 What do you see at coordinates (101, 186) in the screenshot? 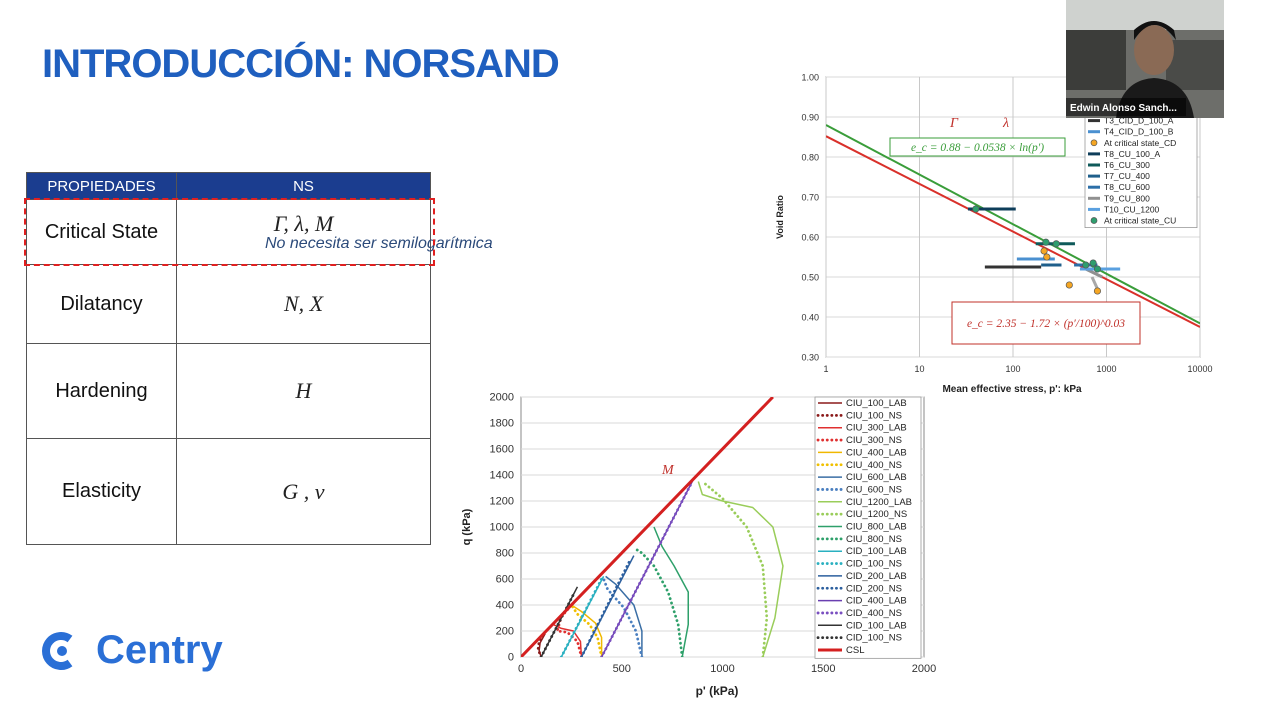
I see `table-header: PROPIEDADES` at bounding box center [101, 186].